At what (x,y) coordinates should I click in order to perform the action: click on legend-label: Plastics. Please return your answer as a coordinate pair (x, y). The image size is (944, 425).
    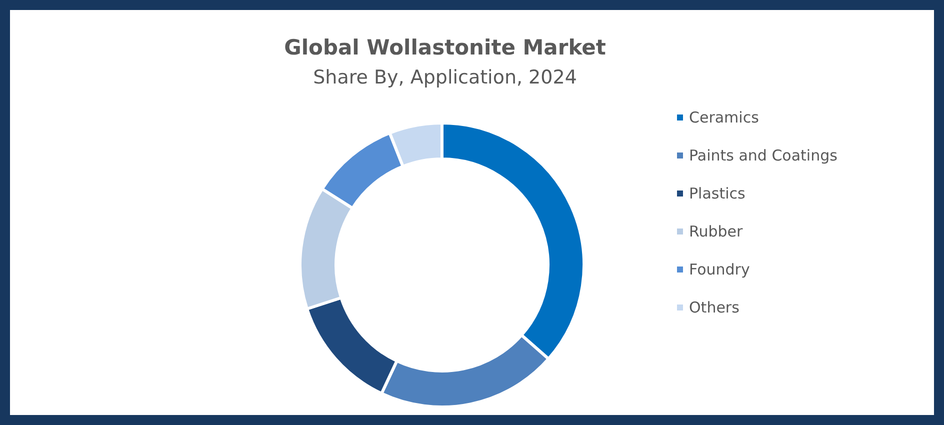
    Looking at the image, I should click on (717, 193).